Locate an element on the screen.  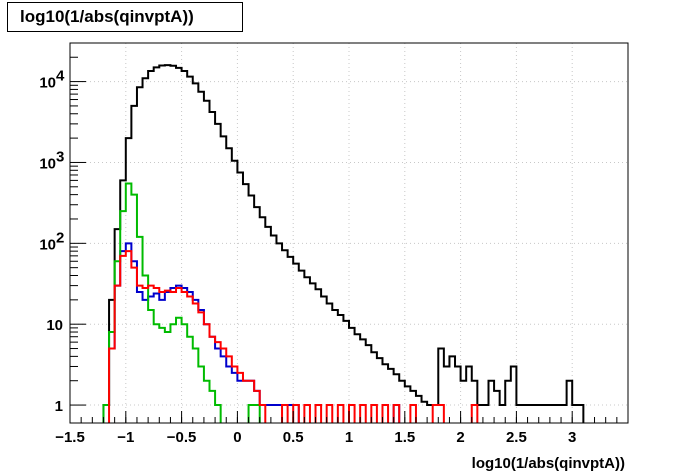
y-tick-exponent: 3 is located at coordinates (60, 156).